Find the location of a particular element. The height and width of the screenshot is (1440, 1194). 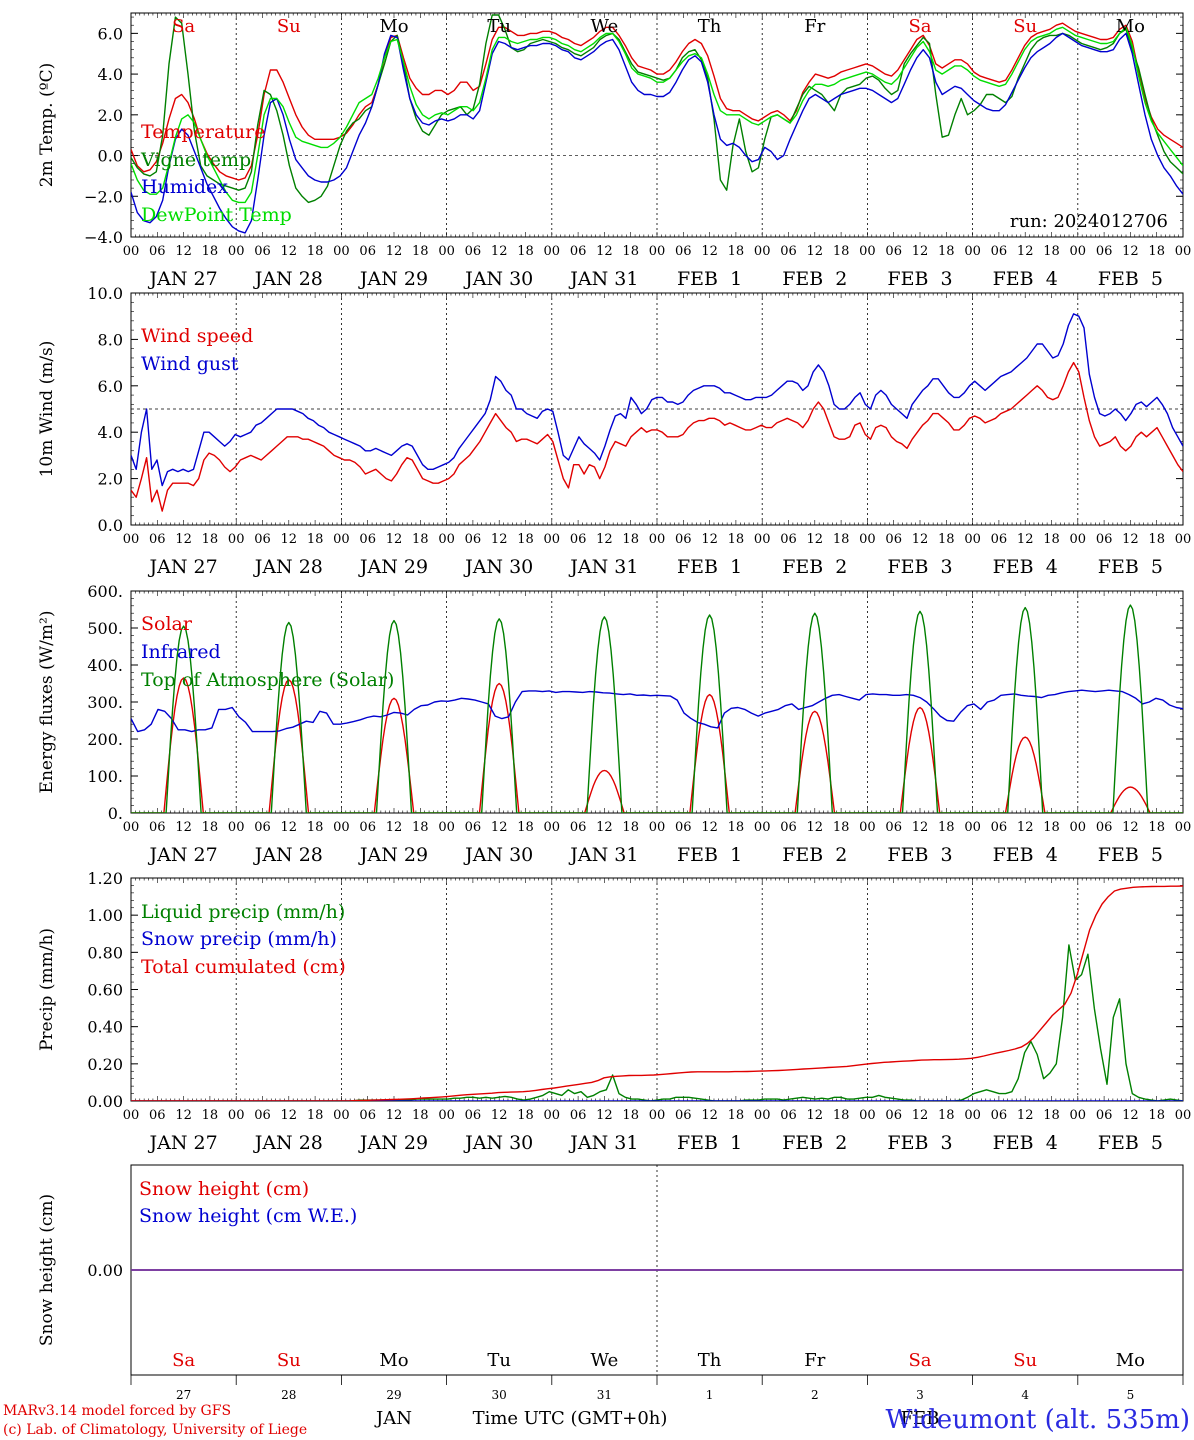

y-tick-label: 0.60 is located at coordinates (105, 990).